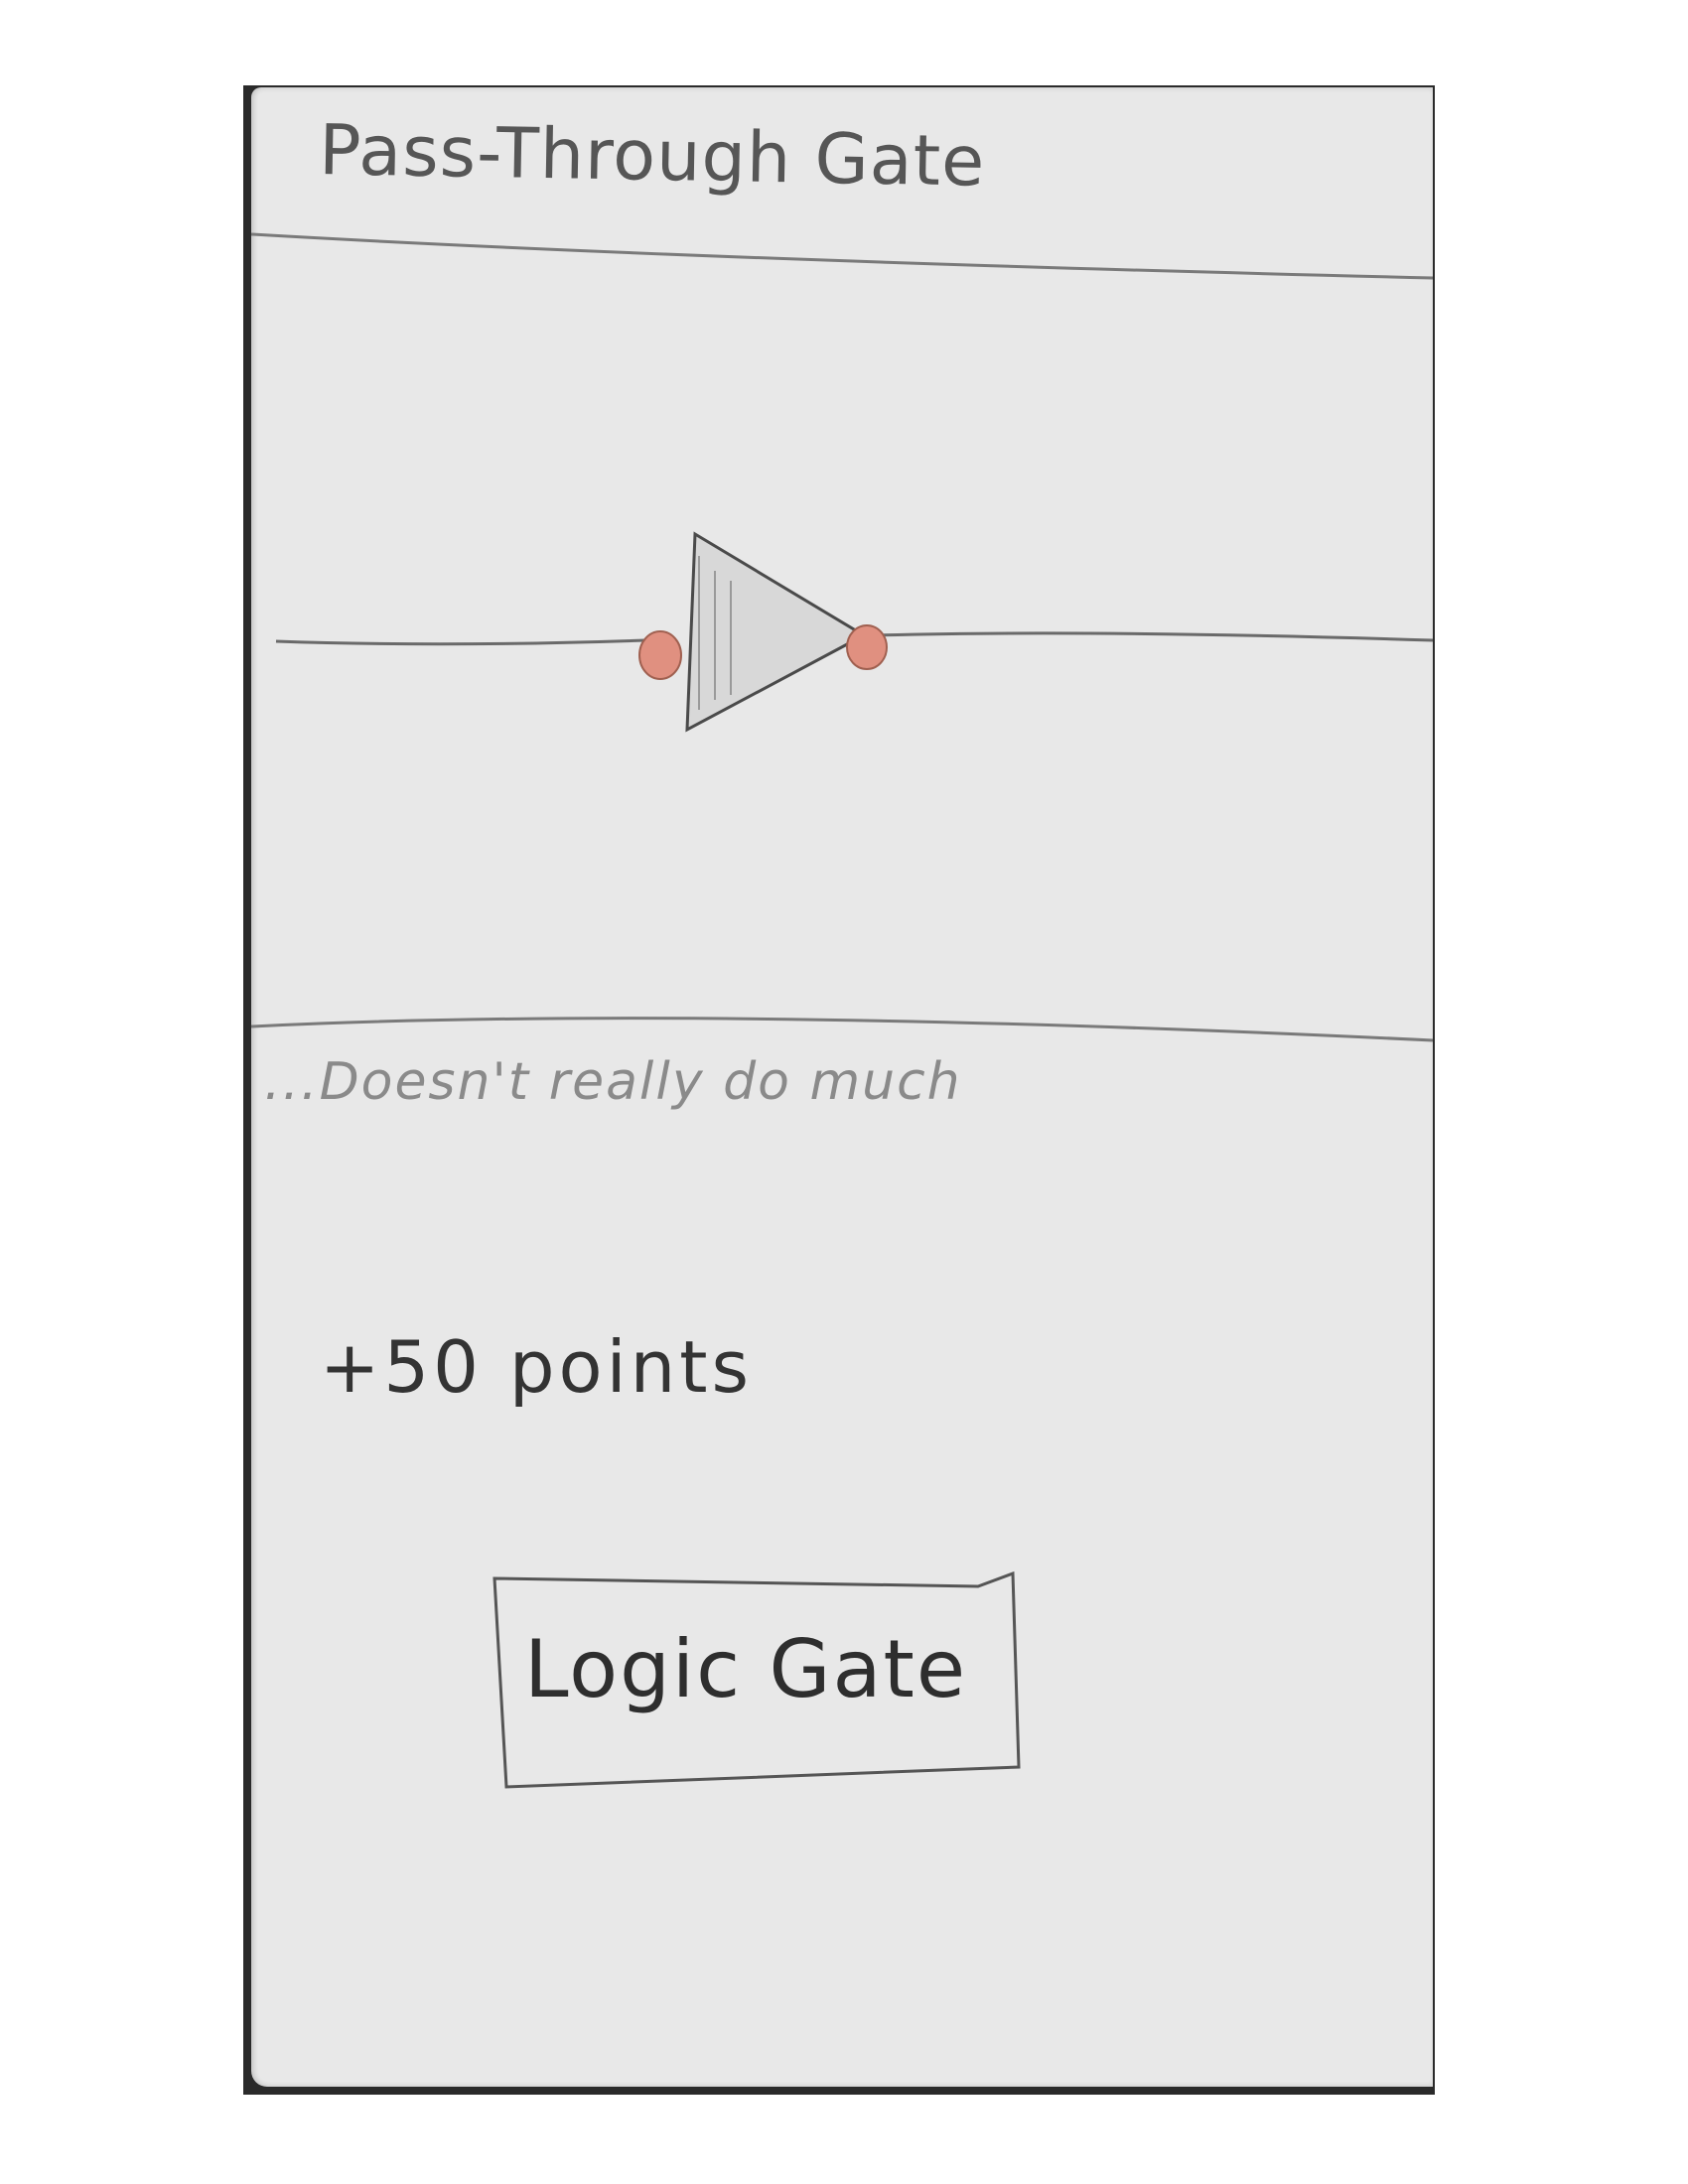 The width and height of the screenshot is (1688, 2184). Describe the element at coordinates (746, 1669) in the screenshot. I see `logic-gate-button-label: Logic Gate` at that location.